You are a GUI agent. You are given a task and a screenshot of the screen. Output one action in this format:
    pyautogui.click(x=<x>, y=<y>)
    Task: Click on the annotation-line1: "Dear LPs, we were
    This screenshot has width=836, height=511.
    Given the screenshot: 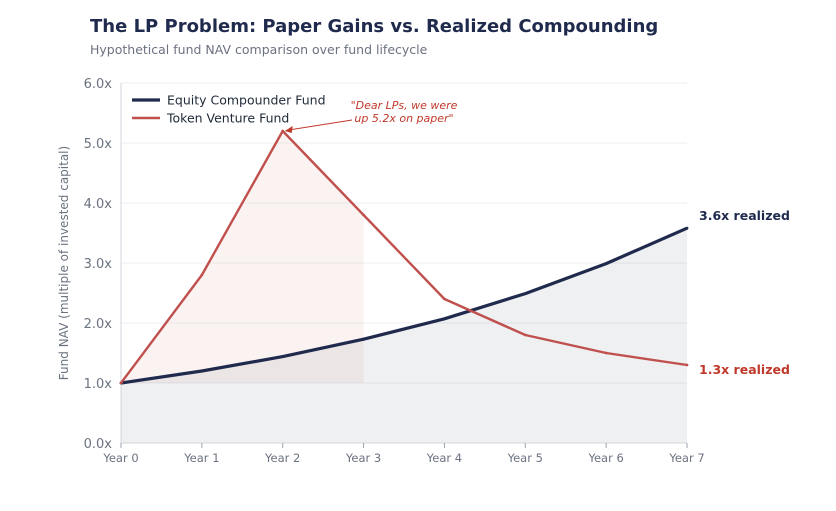 What is the action you would take?
    pyautogui.click(x=404, y=105)
    